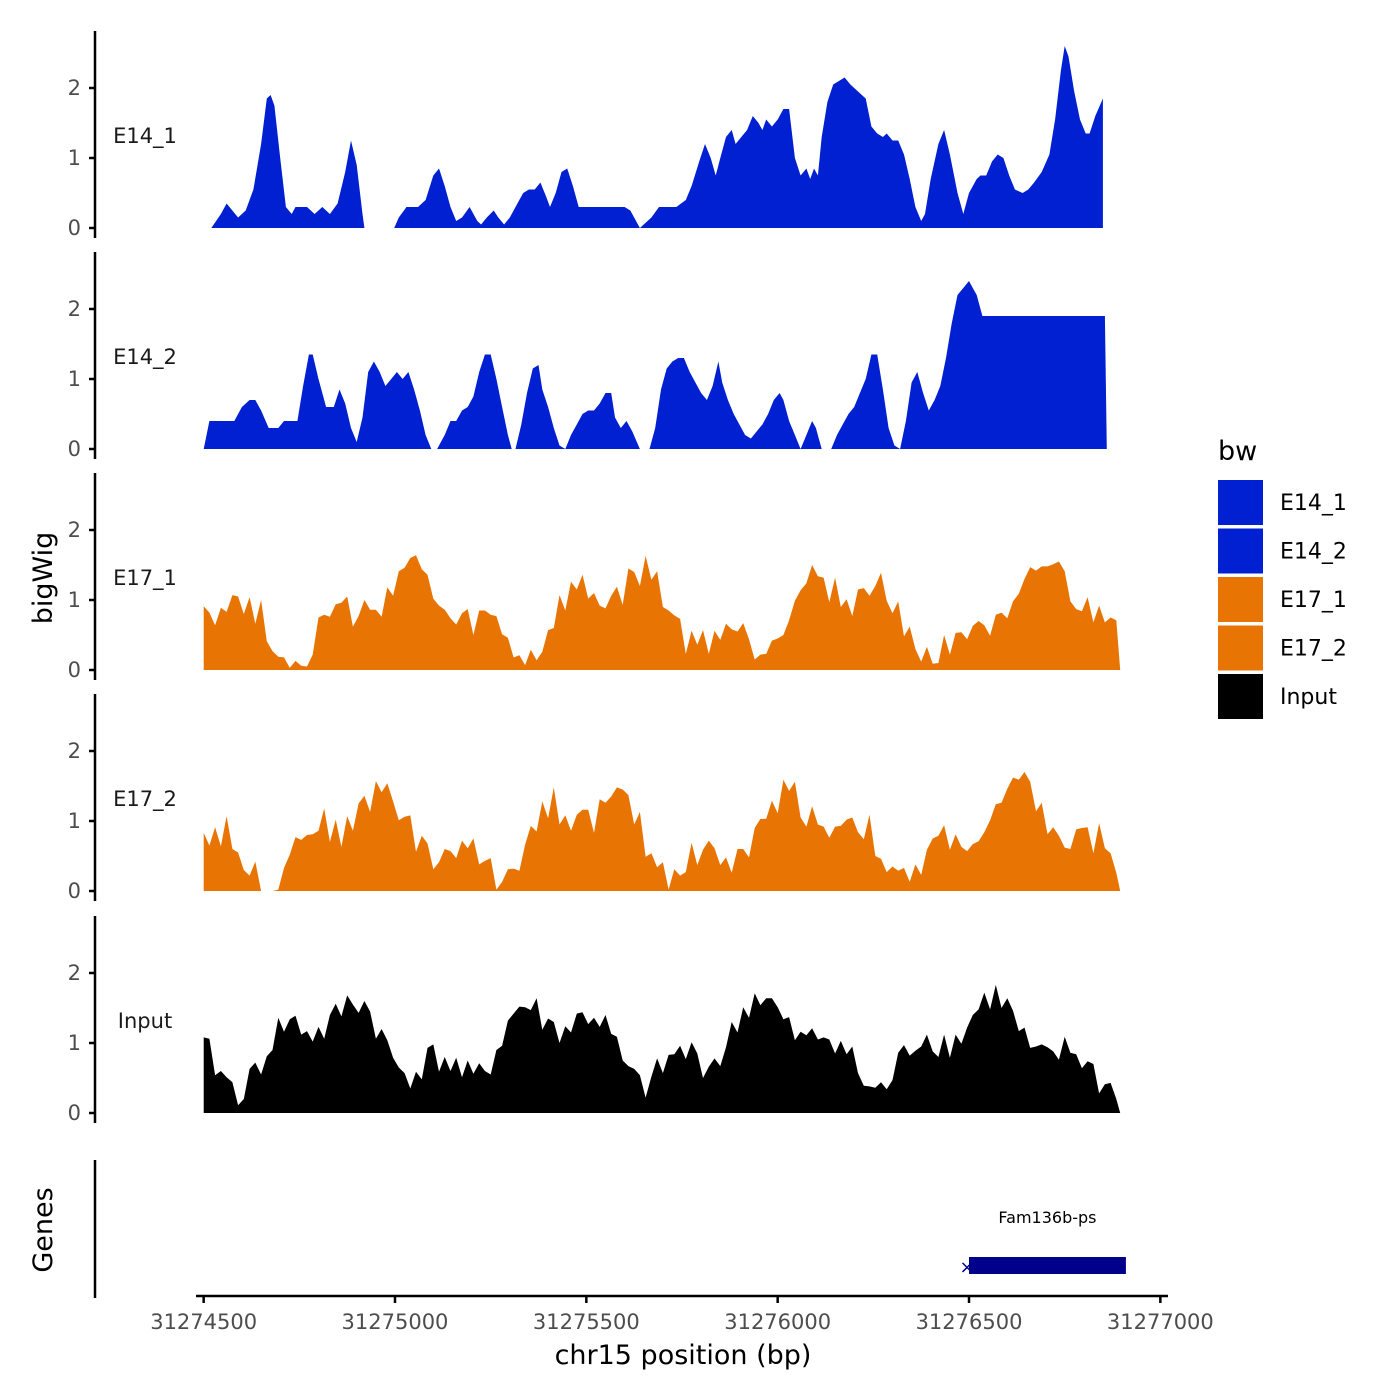 This screenshot has width=1400, height=1400. I want to click on track-E14_1: 0 1 2 E14_1, so click(585, 135).